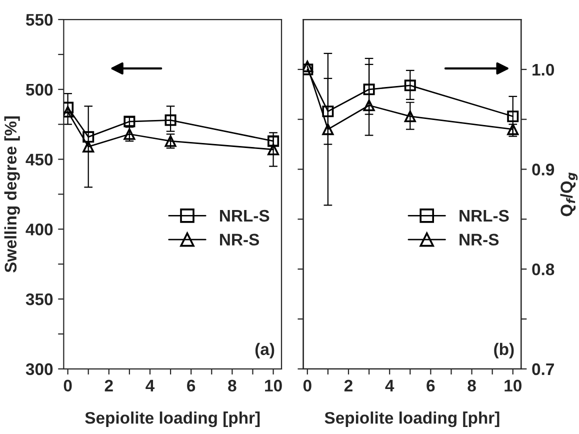 The width and height of the screenshot is (579, 434). Describe the element at coordinates (264, 350) in the screenshot. I see `annotation: (a)` at that location.